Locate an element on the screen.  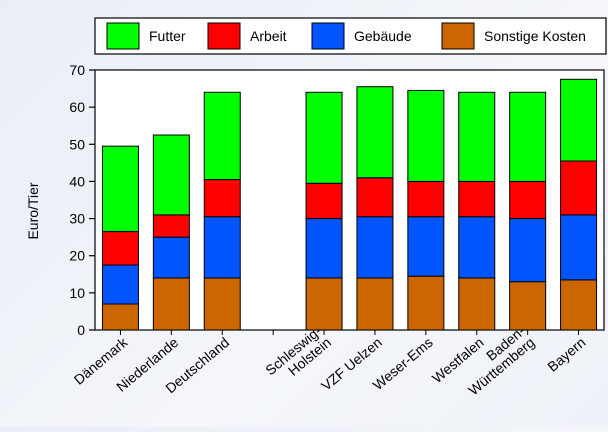
y-axis-label: Euro/Tier is located at coordinates (33, 210).